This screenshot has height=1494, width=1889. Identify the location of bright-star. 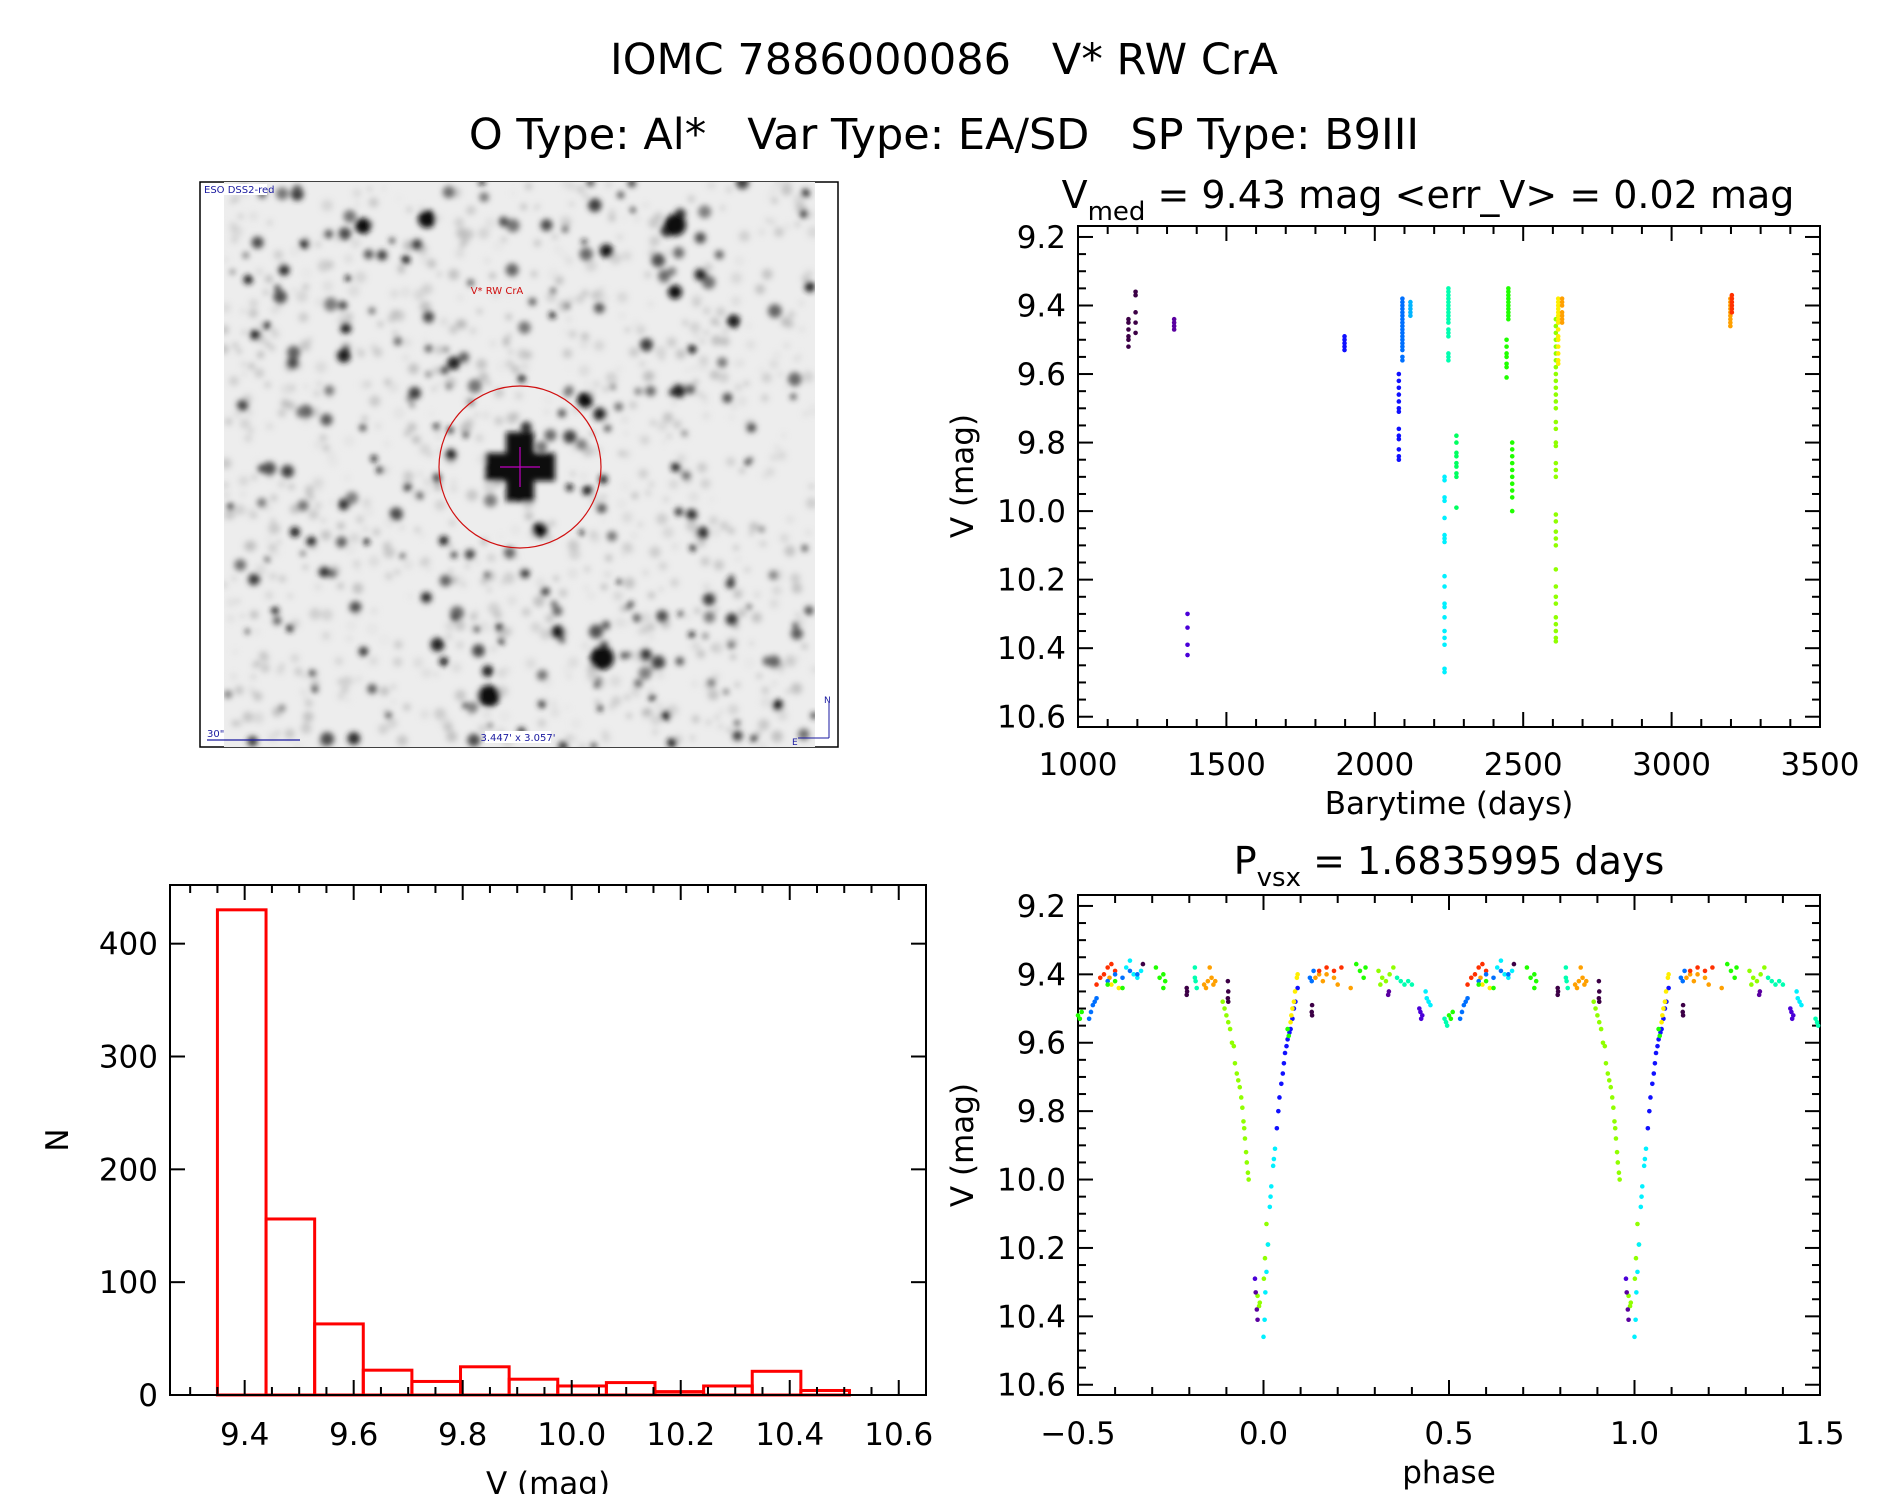
(675, 225).